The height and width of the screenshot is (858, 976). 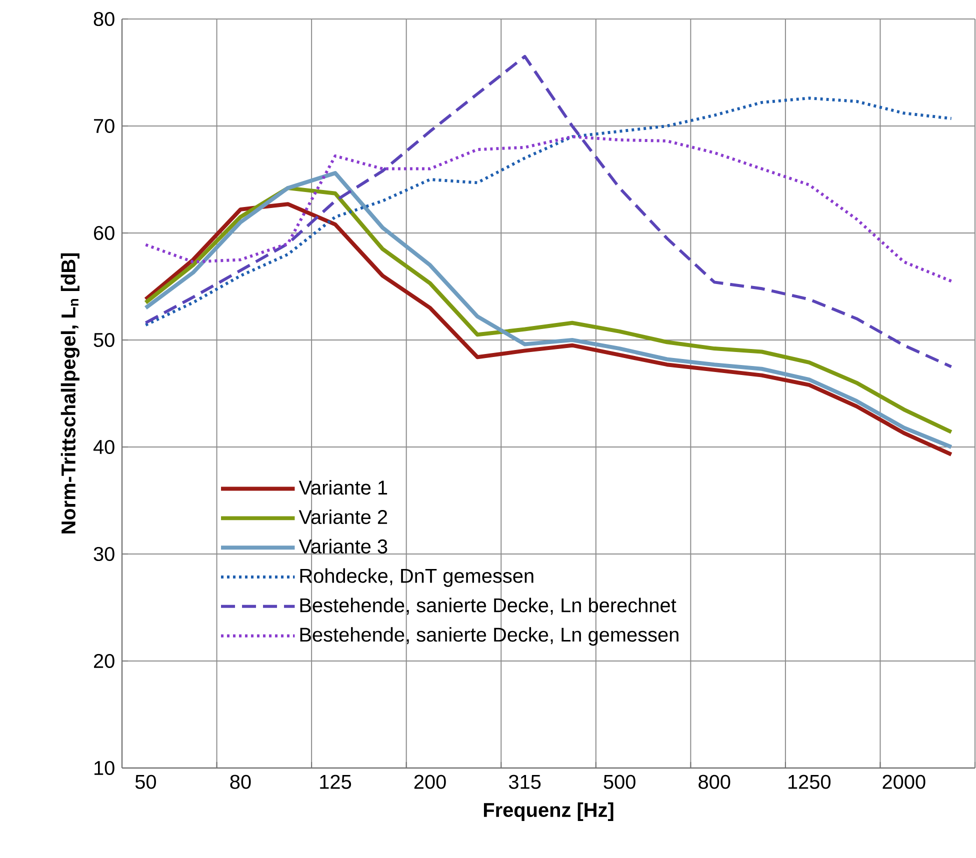 What do you see at coordinates (145, 781) in the screenshot?
I see `x-tick-label: 50` at bounding box center [145, 781].